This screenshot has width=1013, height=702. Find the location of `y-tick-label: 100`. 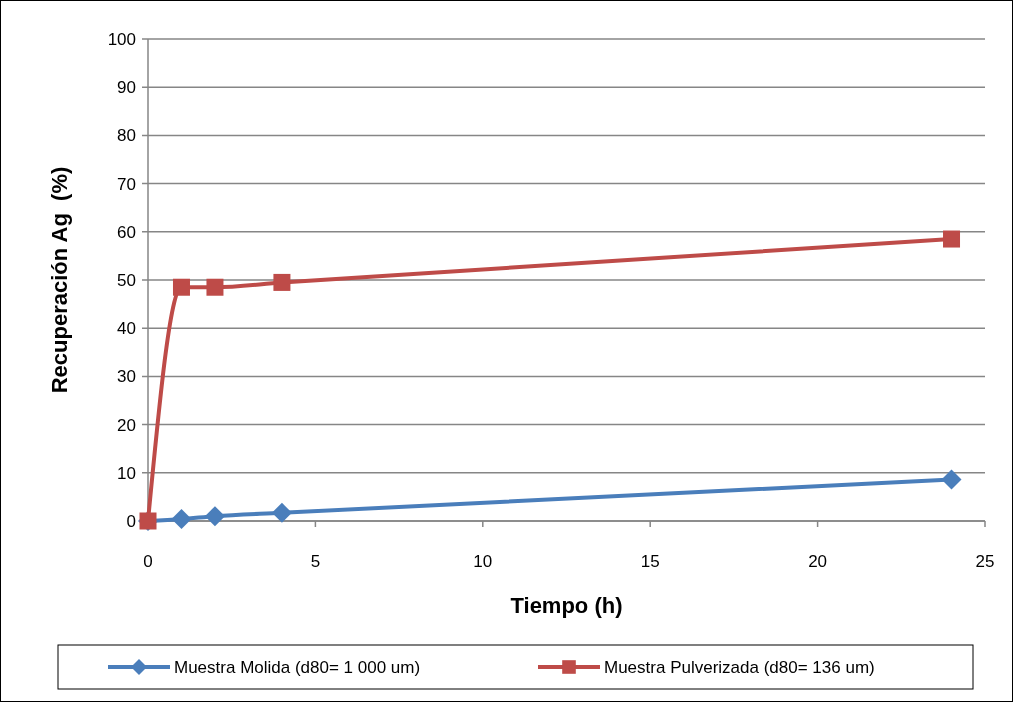

y-tick-label: 100 is located at coordinates (121, 39).